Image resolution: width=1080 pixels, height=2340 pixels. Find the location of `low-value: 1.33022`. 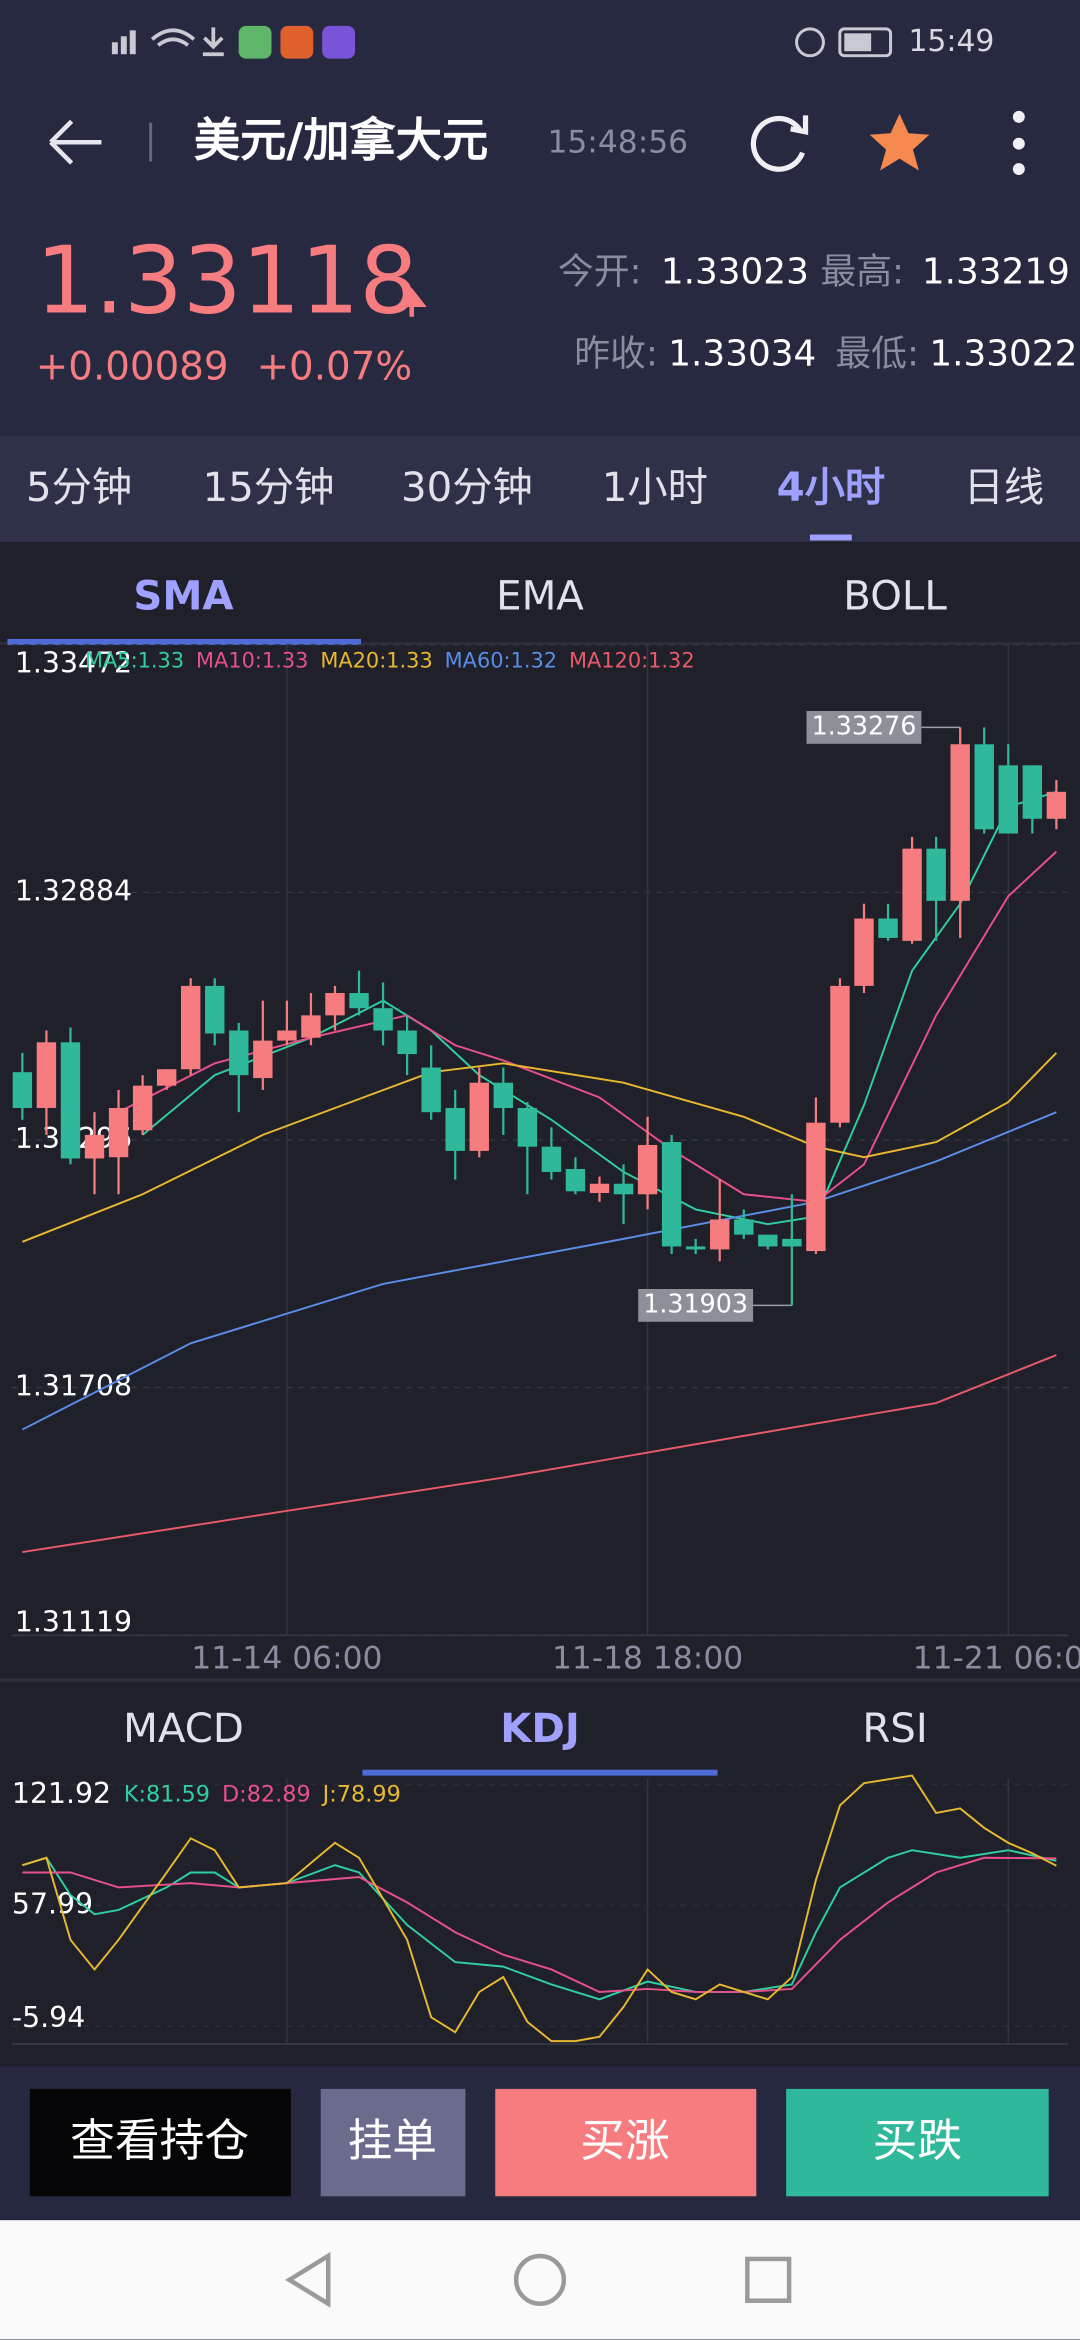

low-value: 1.33022 is located at coordinates (1003, 354).